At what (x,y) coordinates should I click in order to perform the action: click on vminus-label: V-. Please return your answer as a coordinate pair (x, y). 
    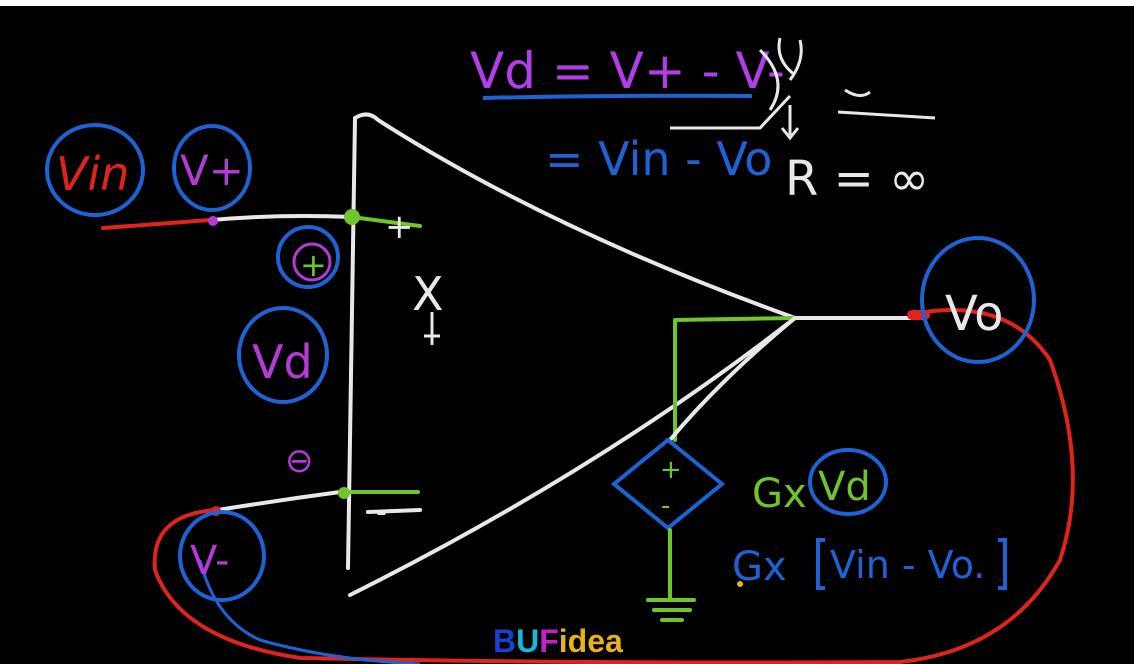
    Looking at the image, I should click on (209, 561).